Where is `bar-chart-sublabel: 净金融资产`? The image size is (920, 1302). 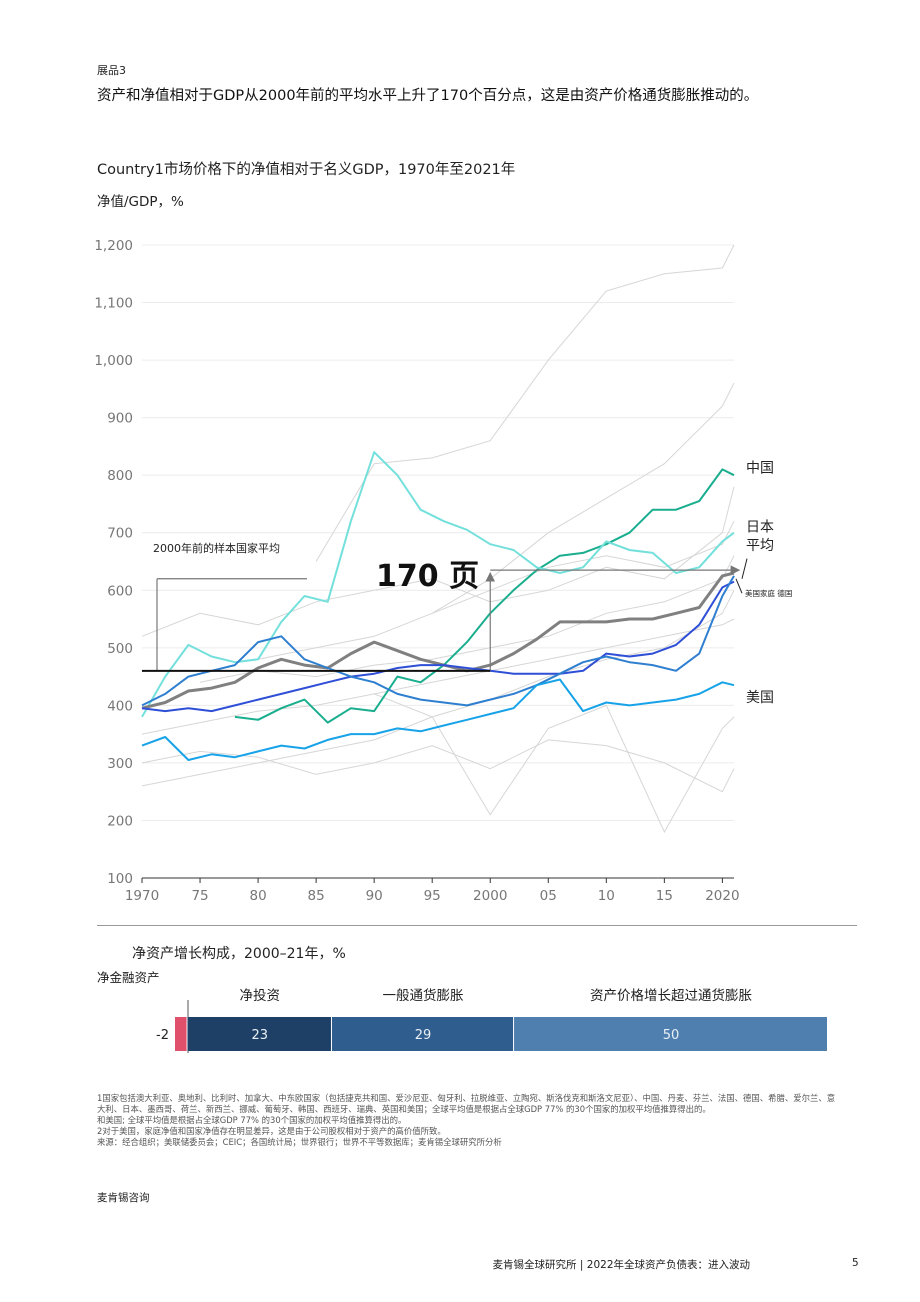
bar-chart-sublabel: 净金融资产 is located at coordinates (128, 977).